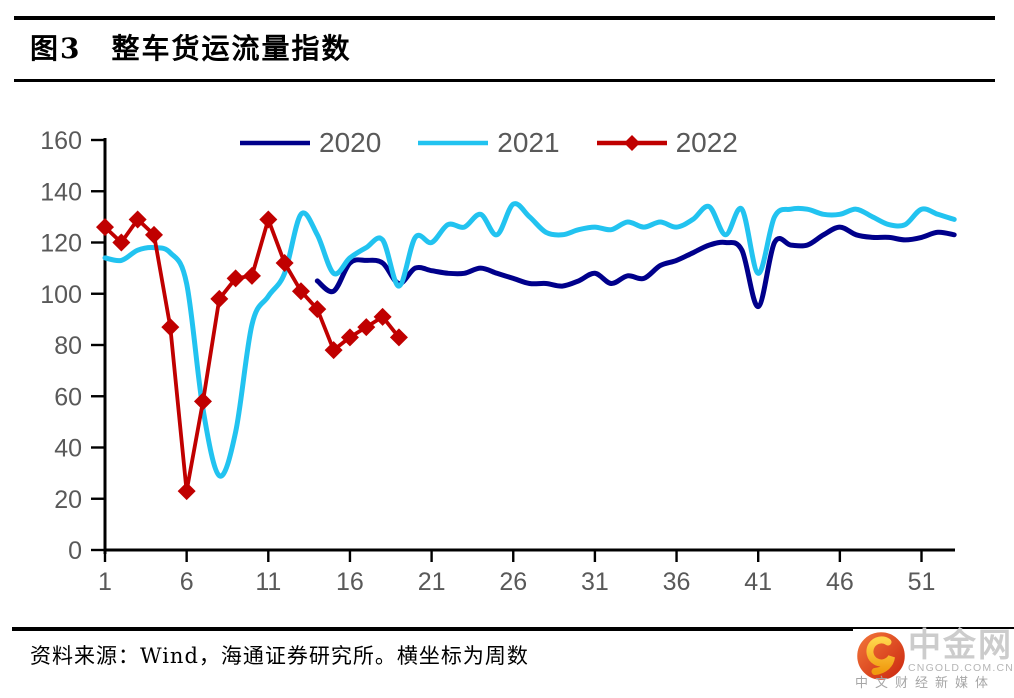 Image resolution: width=1014 pixels, height=698 pixels. Describe the element at coordinates (840, 582) in the screenshot. I see `x-axis-tick-label: 46` at that location.